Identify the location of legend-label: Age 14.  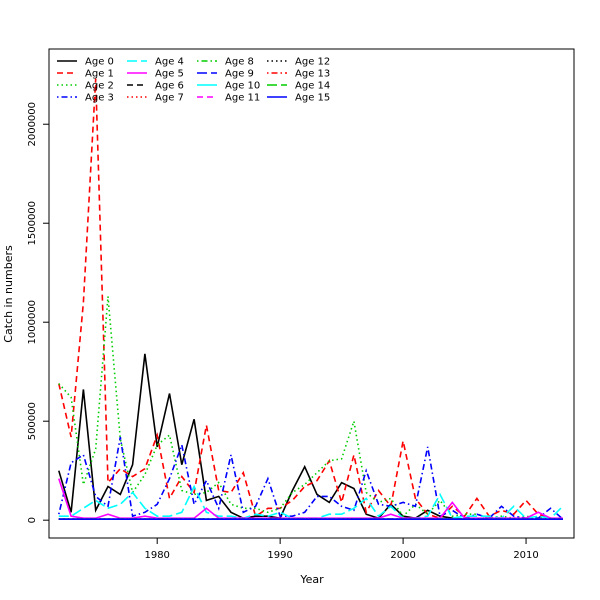
(312, 86).